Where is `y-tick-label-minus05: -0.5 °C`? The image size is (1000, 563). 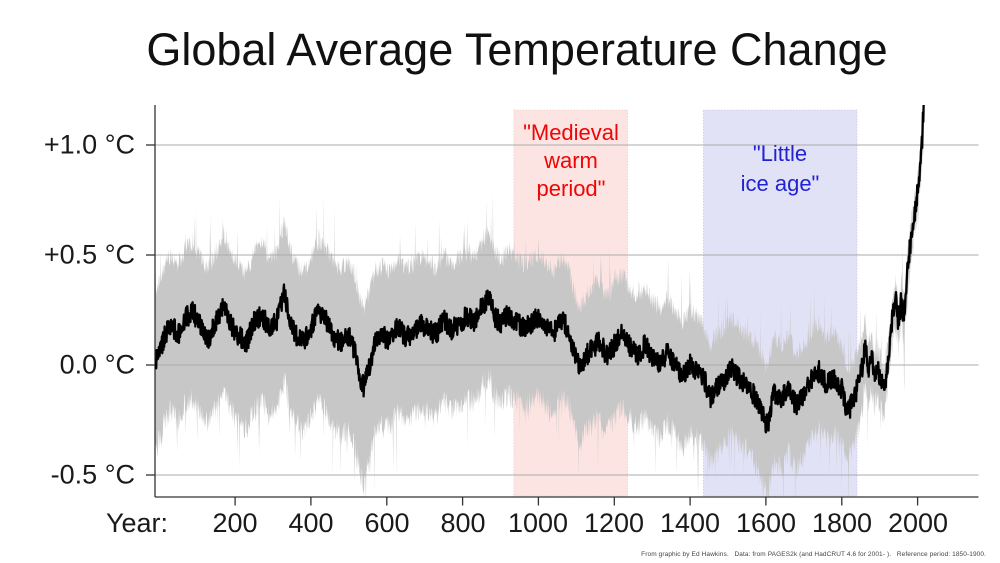 y-tick-label-minus05: -0.5 °C is located at coordinates (92, 474).